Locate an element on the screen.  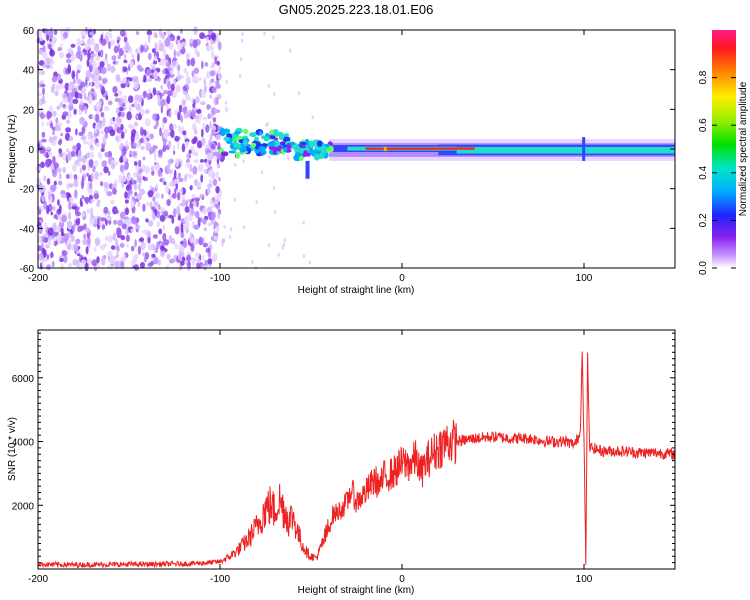
colorbar-tick-label: 0.4 is located at coordinates (703, 172).